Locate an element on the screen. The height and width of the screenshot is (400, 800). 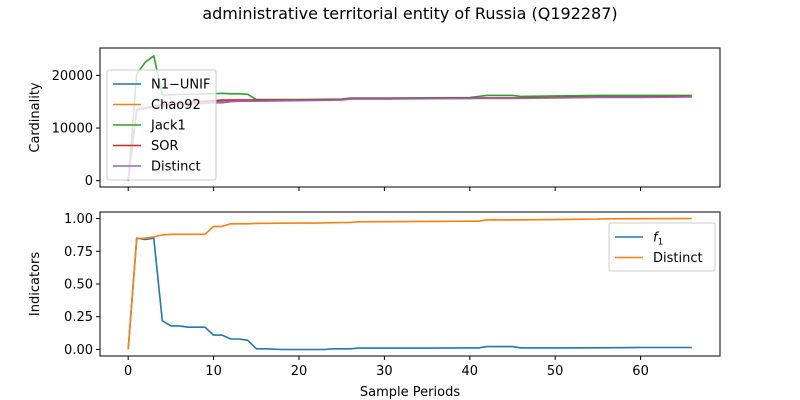
x-tick-label: 20 is located at coordinates (299, 371).